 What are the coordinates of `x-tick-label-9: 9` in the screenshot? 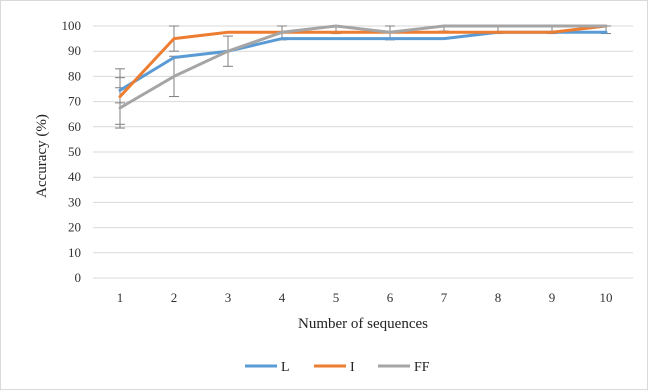 It's located at (552, 297).